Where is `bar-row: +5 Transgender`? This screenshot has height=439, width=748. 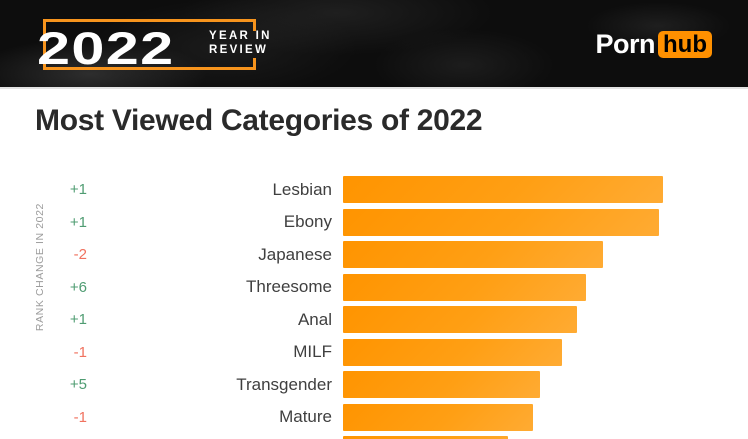
bar-row: +5 Transgender is located at coordinates (374, 384).